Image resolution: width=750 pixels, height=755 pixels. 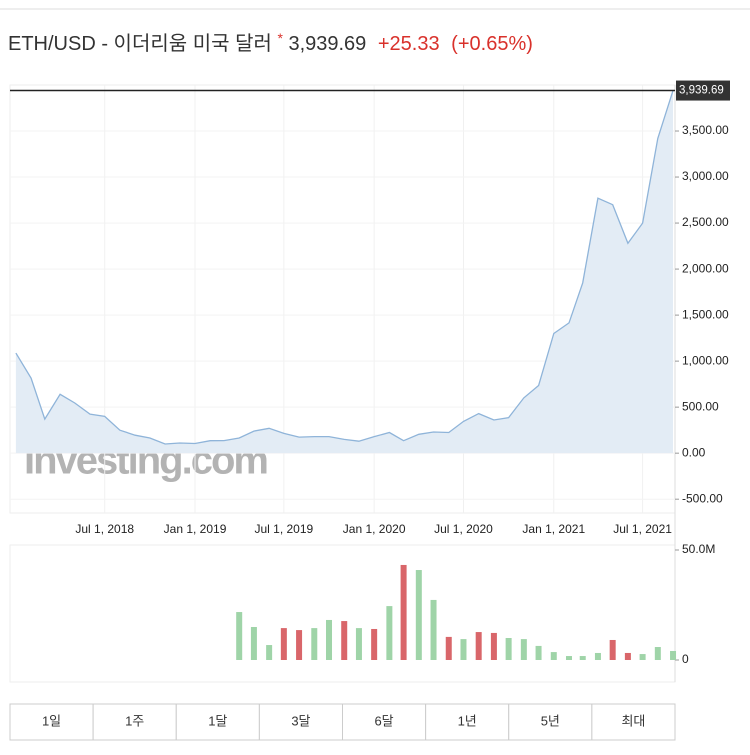 What do you see at coordinates (140, 43) in the screenshot?
I see `symbol: ETH/USD - 이더리움 미국 달러` at bounding box center [140, 43].